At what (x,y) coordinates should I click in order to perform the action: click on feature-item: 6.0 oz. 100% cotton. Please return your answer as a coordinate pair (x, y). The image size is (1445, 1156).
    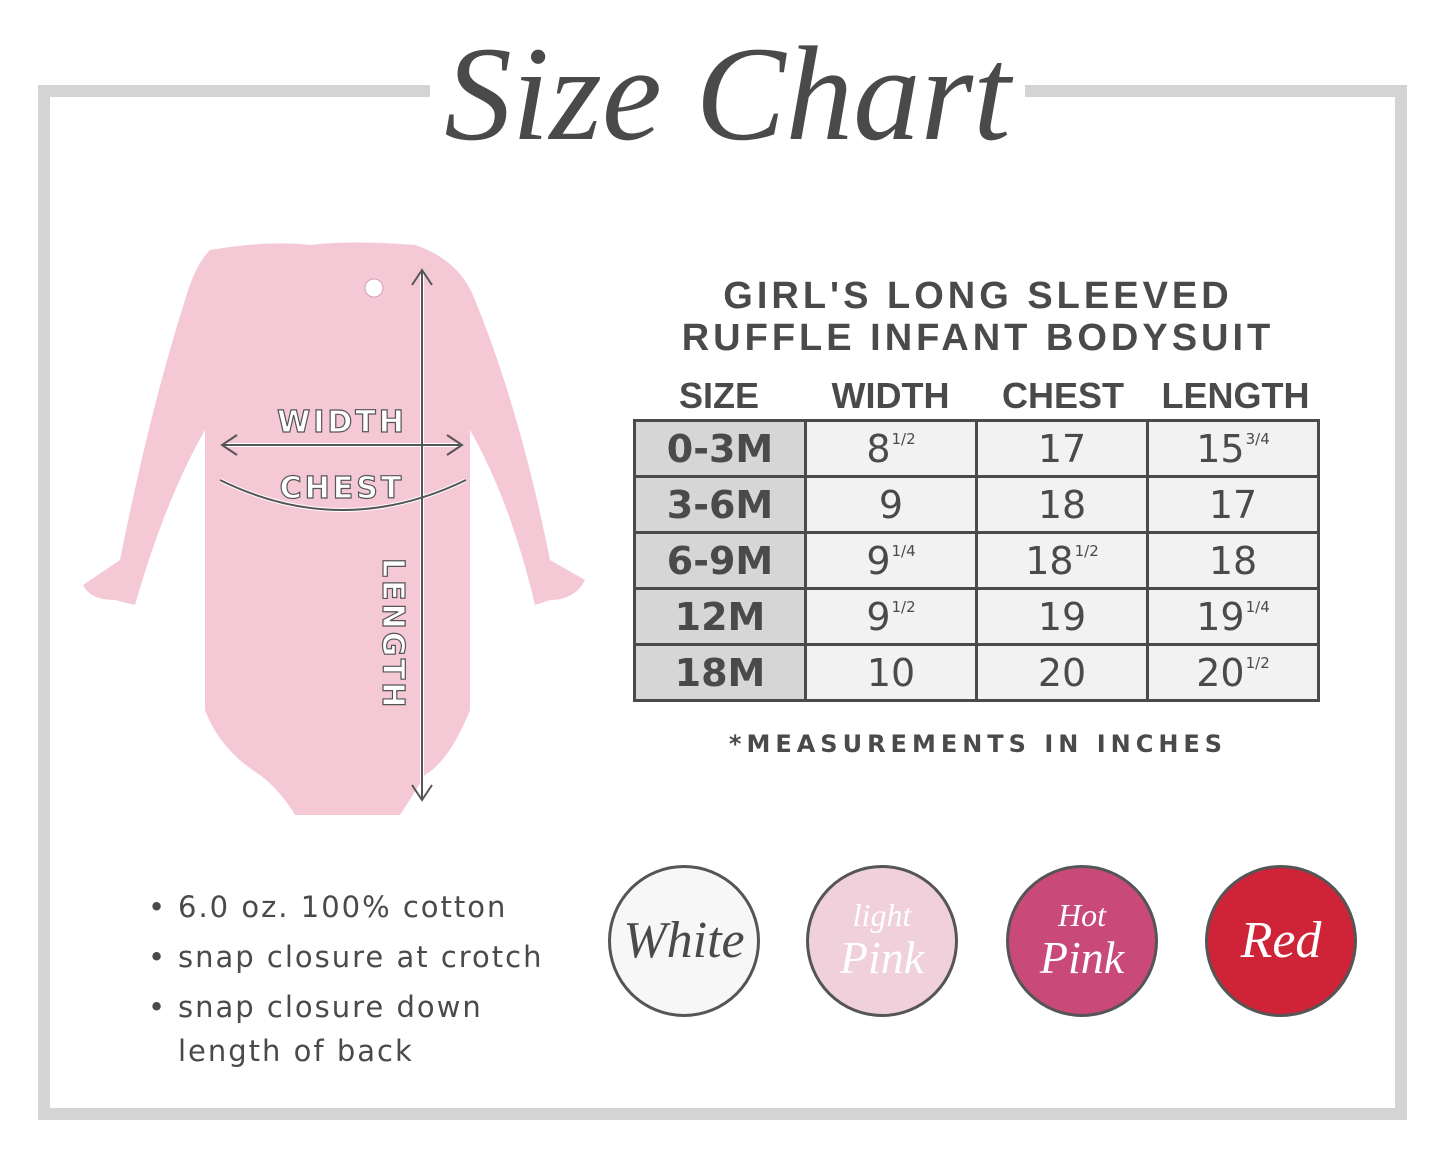
    Looking at the image, I should click on (346, 907).